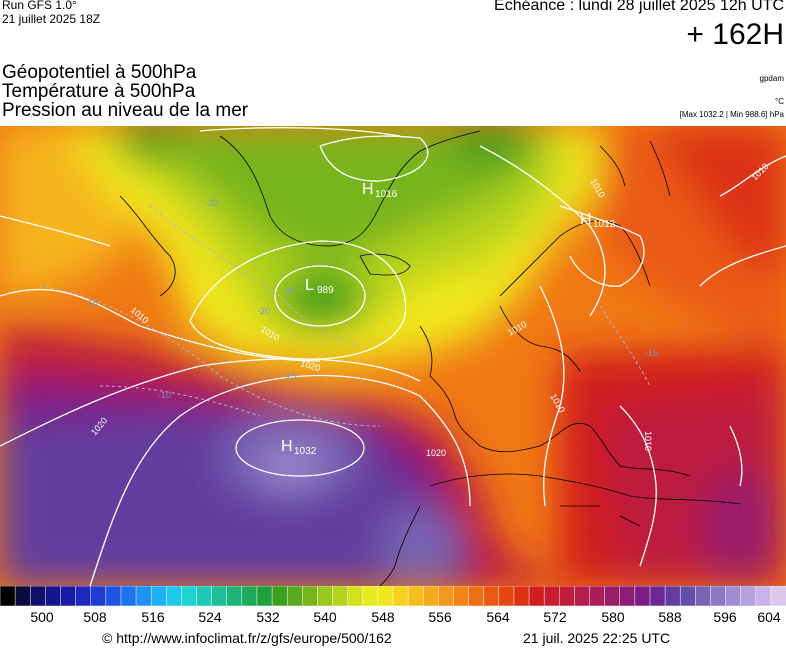 The image size is (786, 648). I want to click on high-pressure-center: H 1032, so click(299, 447).